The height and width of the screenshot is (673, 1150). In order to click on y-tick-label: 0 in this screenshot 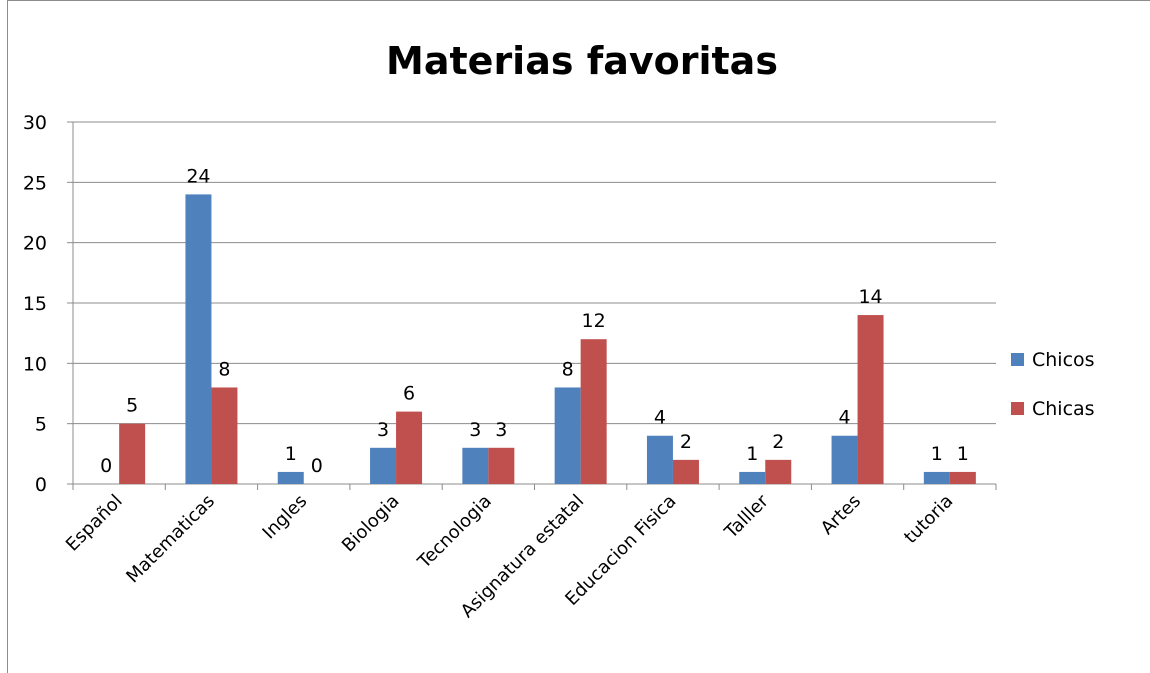, I will do `click(41, 485)`.